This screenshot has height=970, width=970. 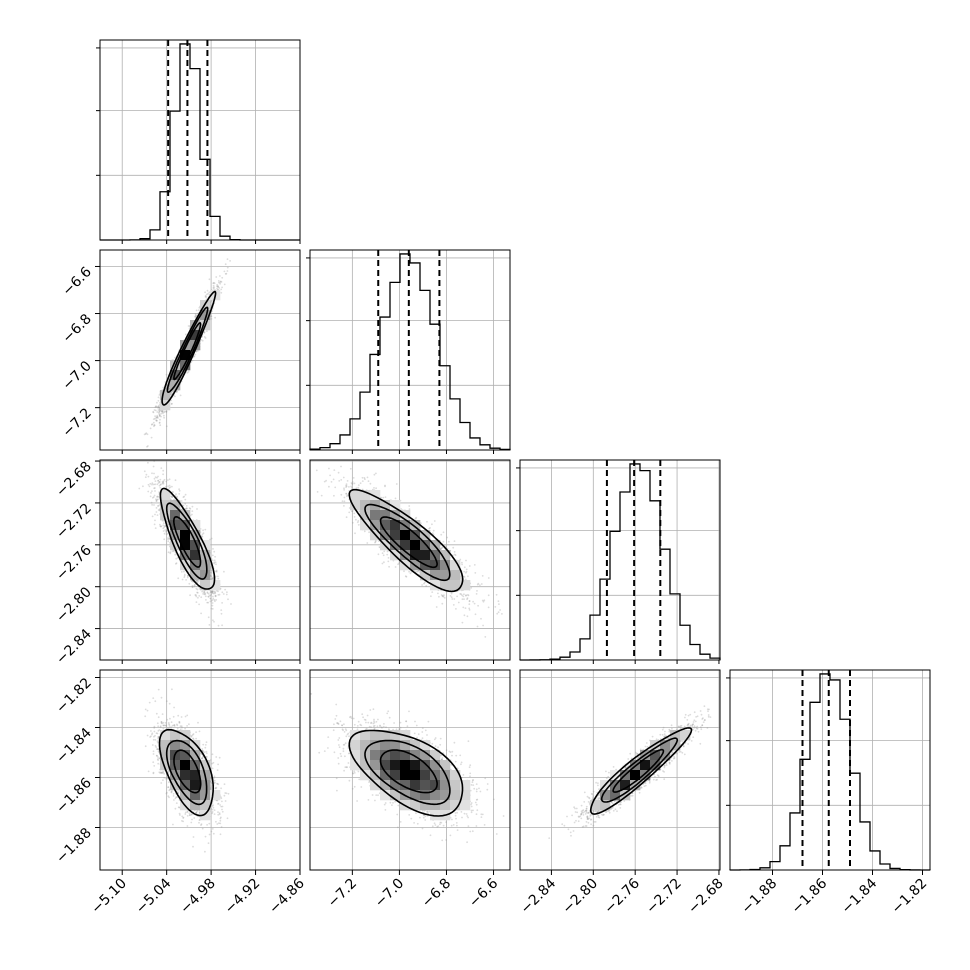 I want to click on y-tick-label: −7.2, so click(x=76, y=422).